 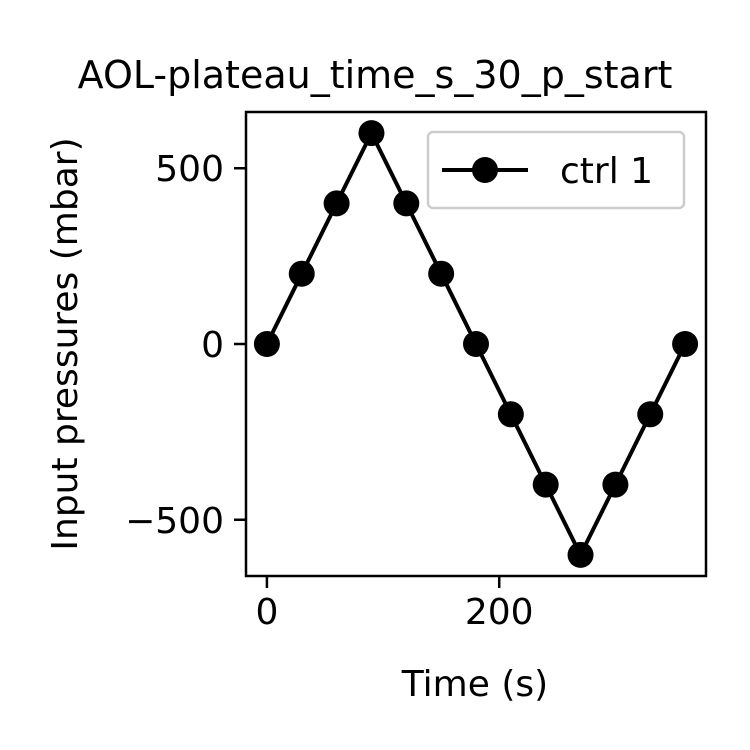 I want to click on y-tick-label: 500, so click(x=189, y=169).